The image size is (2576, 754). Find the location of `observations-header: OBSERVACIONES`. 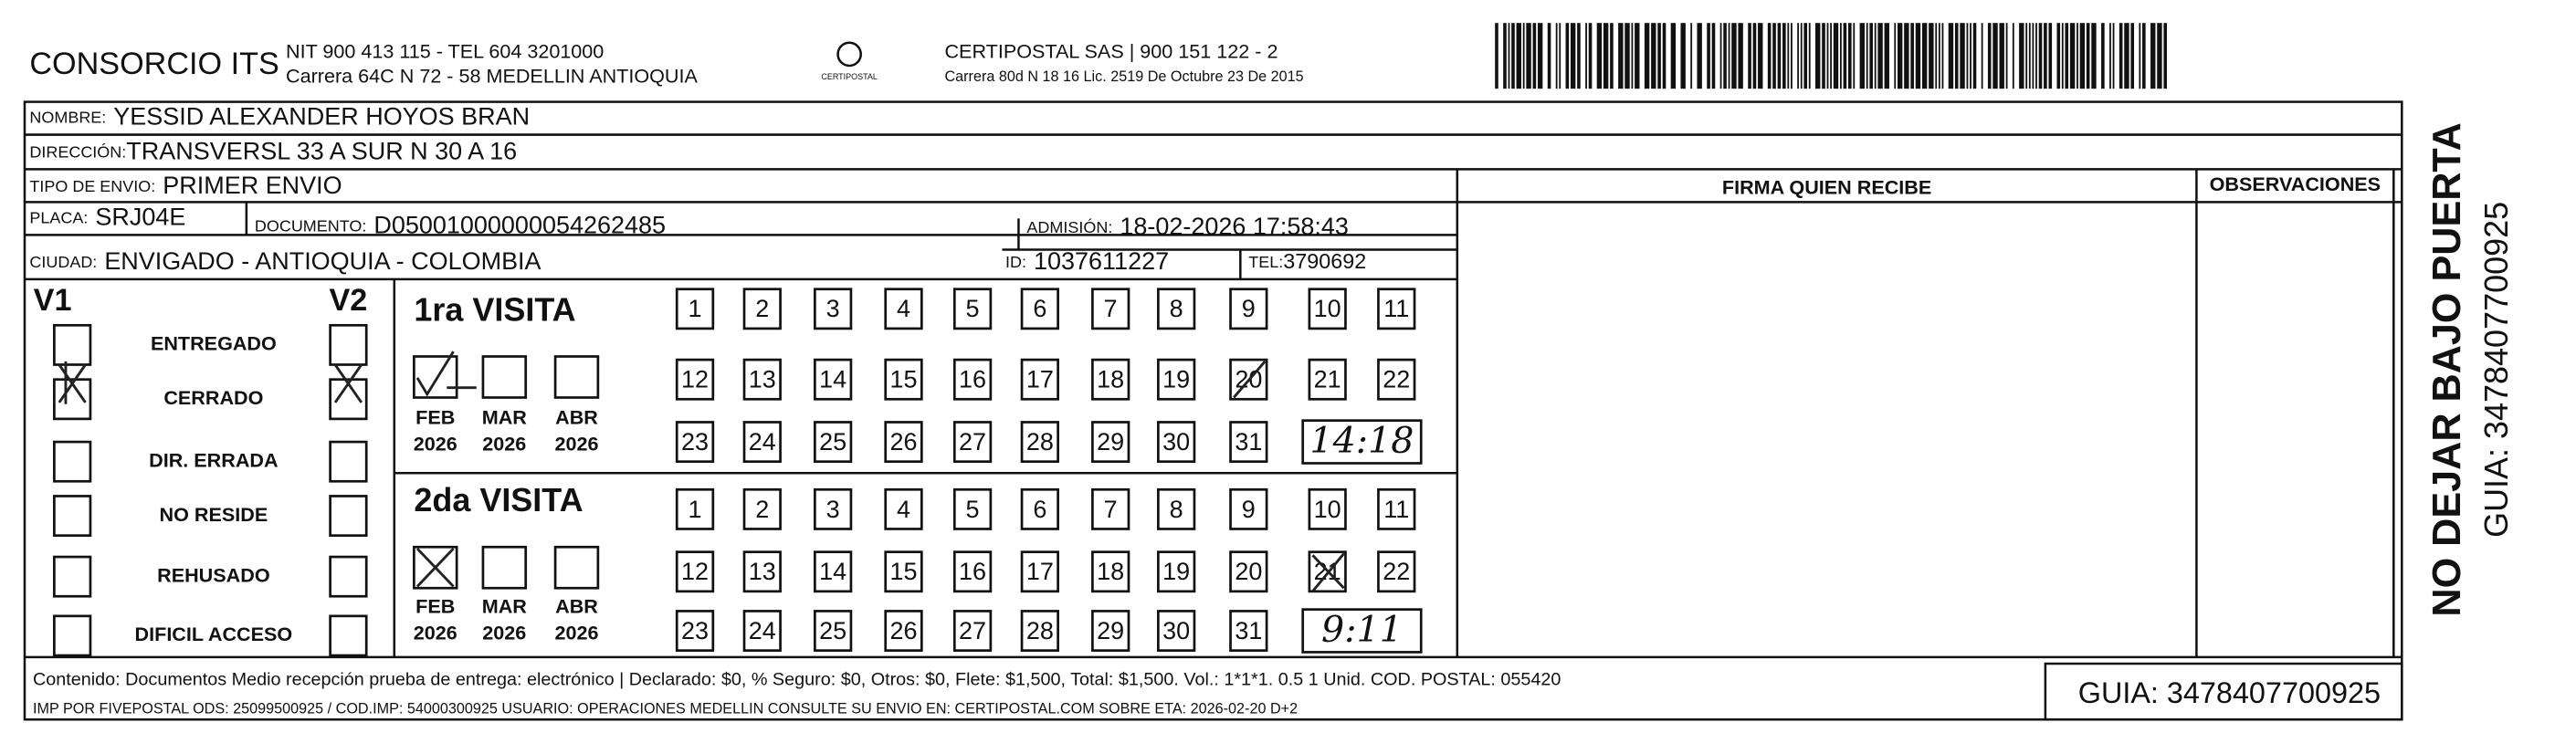

observations-header: OBSERVACIONES is located at coordinates (2295, 184).